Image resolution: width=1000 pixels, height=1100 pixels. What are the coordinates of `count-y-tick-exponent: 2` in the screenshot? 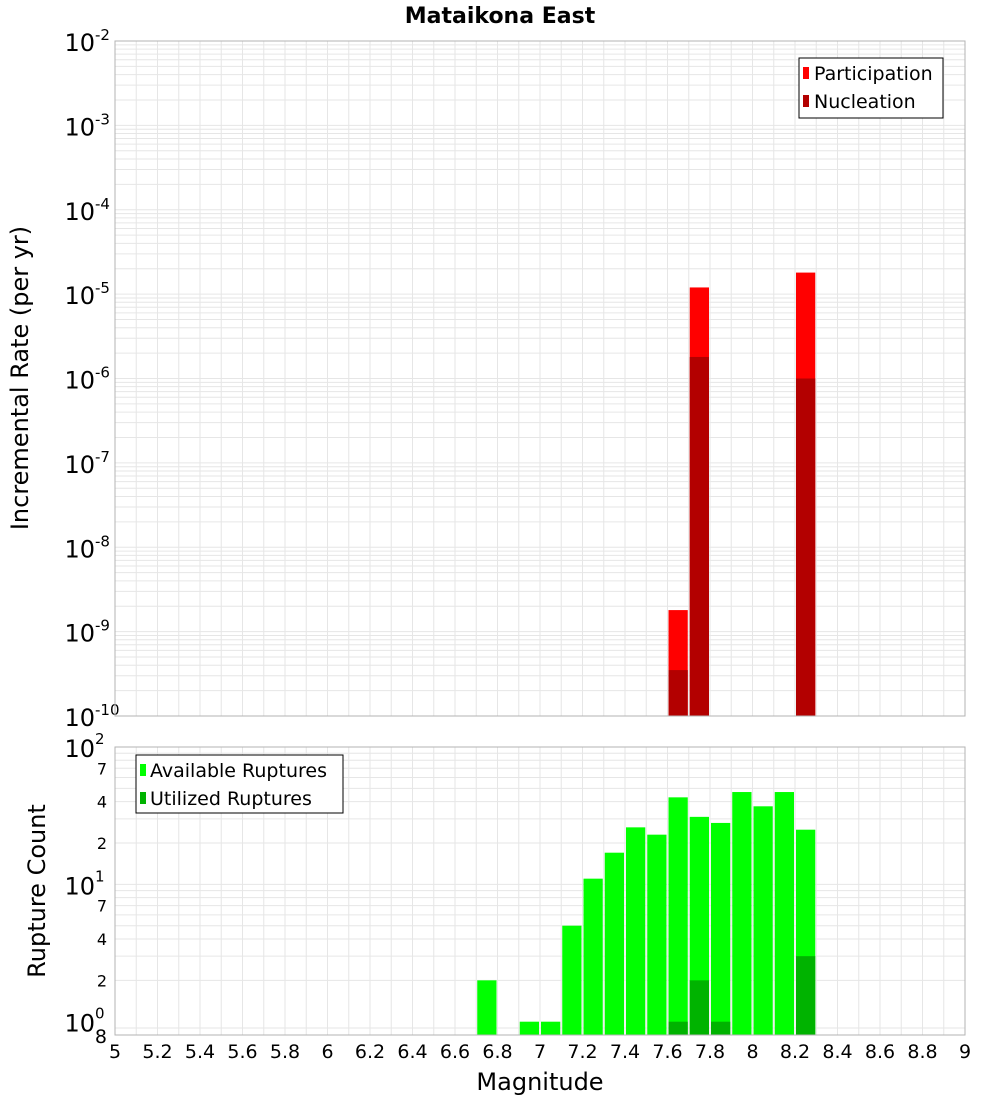 It's located at (100, 739).